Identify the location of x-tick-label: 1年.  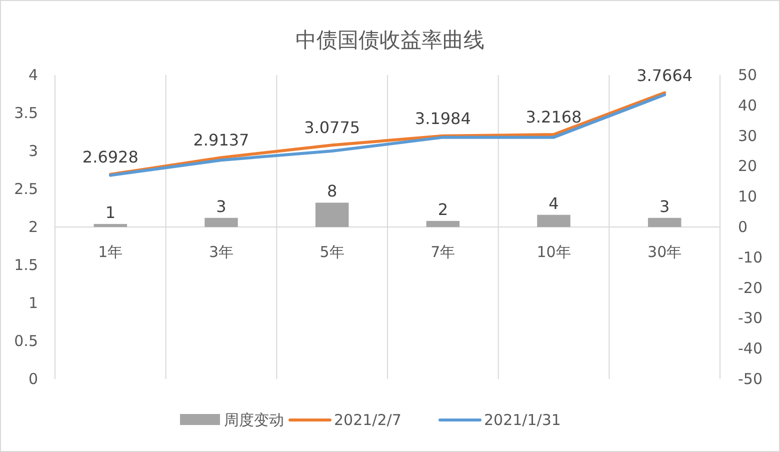
(110, 252).